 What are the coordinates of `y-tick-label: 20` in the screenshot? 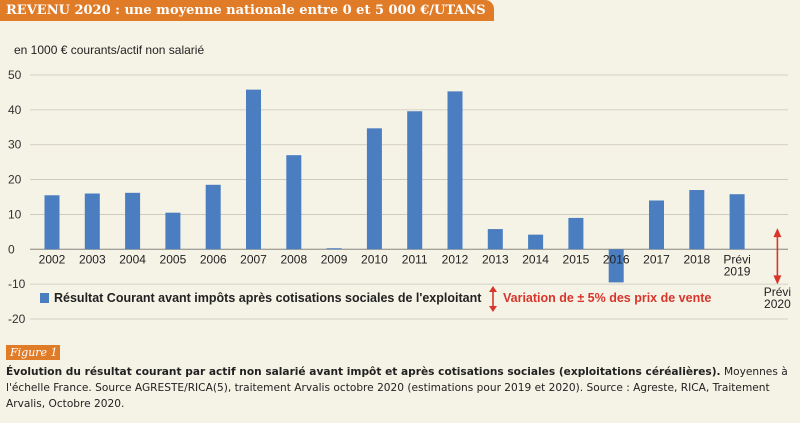 It's located at (15, 180).